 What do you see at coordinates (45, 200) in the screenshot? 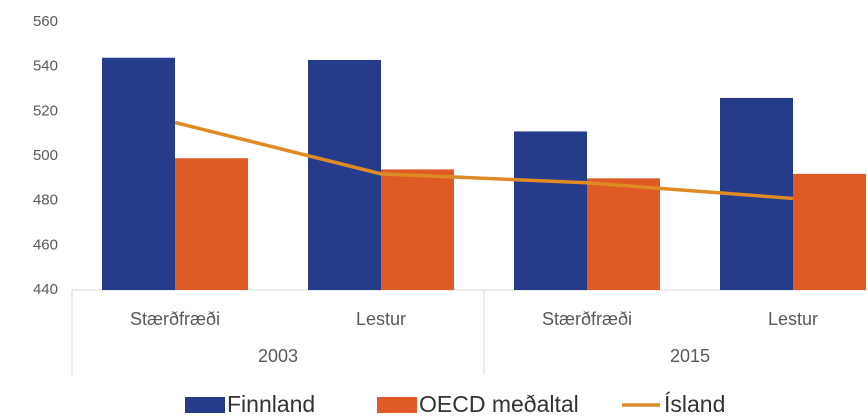
I see `y-tick-label: 480` at bounding box center [45, 200].